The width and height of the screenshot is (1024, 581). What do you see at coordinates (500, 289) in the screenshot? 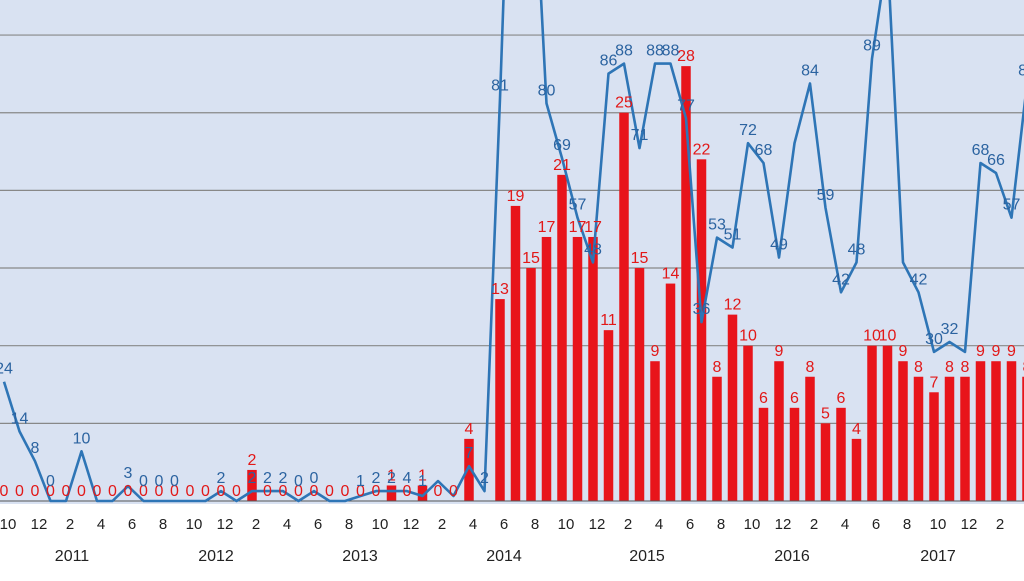
I see `bar-label: 13` at bounding box center [500, 289].